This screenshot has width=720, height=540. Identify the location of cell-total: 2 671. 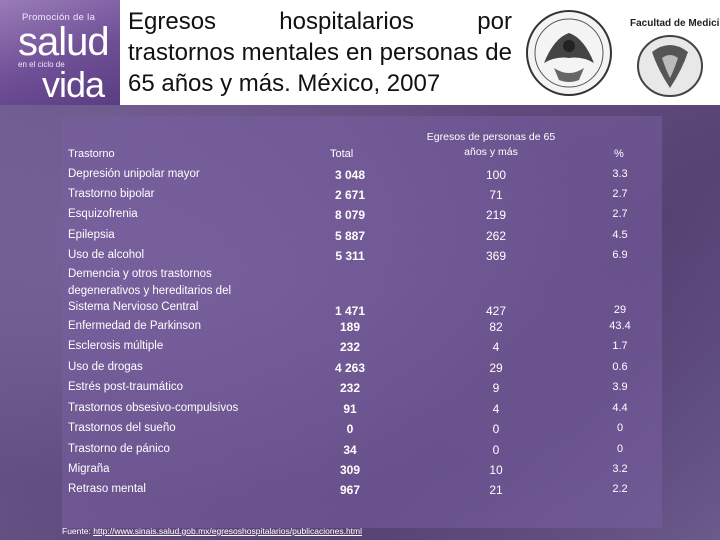
(350, 195).